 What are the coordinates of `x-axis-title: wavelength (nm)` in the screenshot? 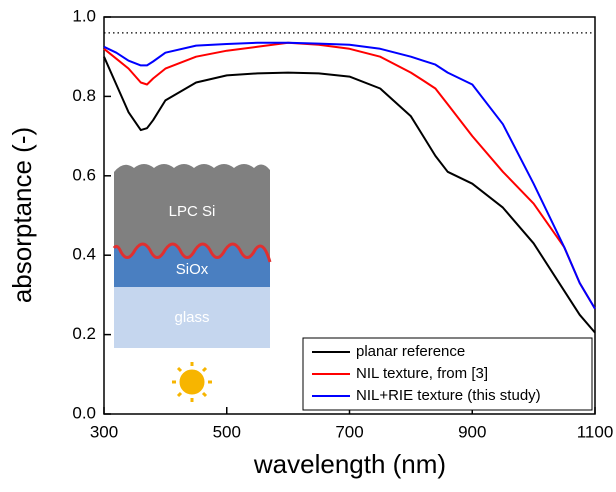 It's located at (349, 464).